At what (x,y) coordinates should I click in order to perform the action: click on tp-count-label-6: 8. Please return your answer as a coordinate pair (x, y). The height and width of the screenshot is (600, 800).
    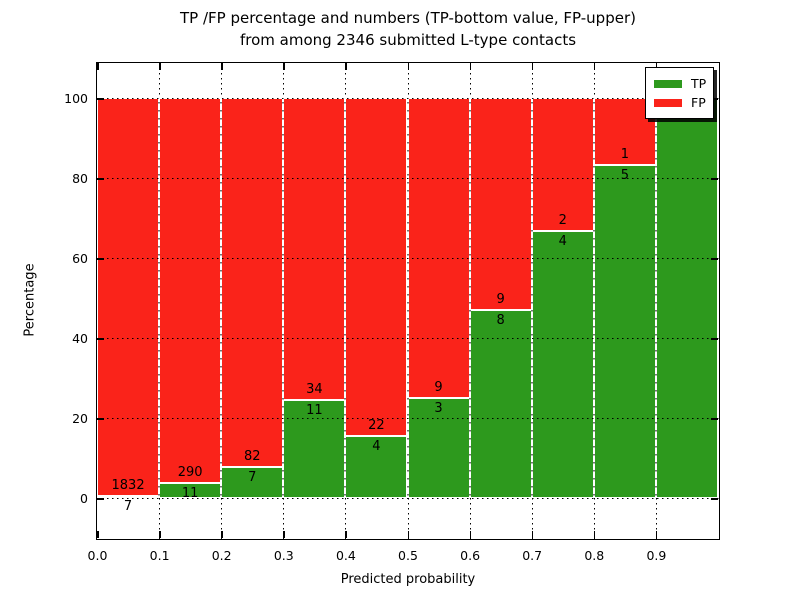
    Looking at the image, I should click on (500, 320).